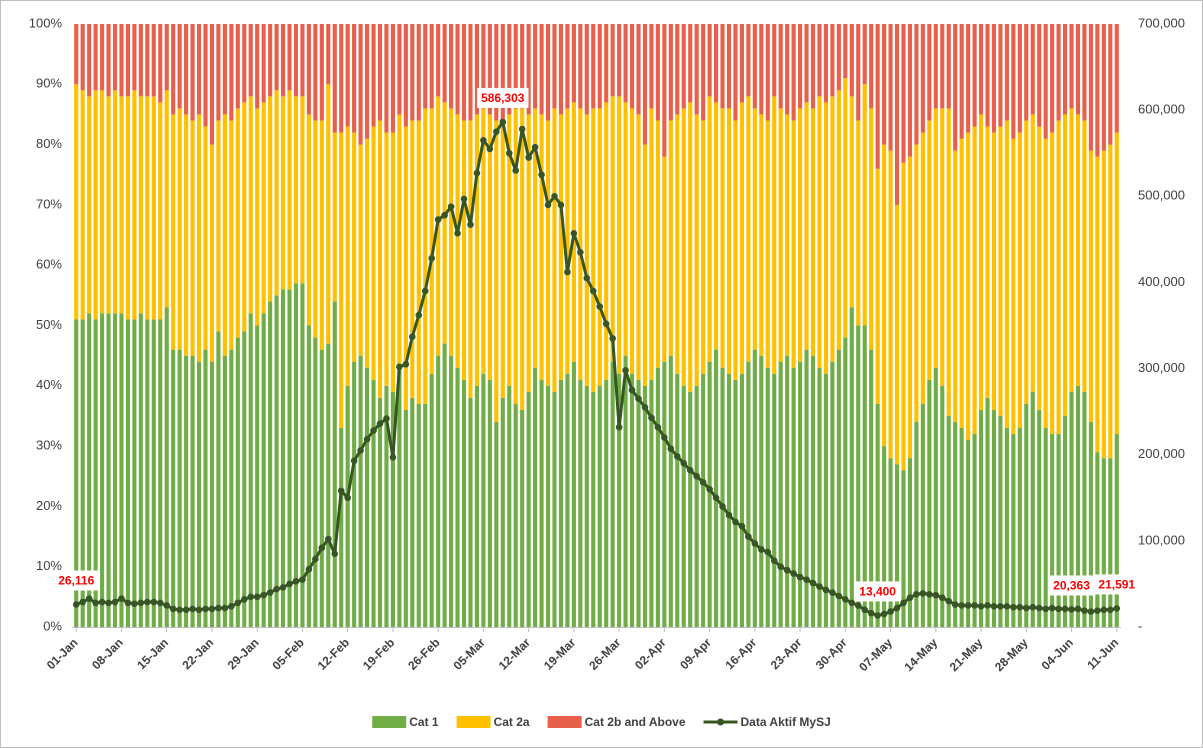  I want to click on data-label-box, so click(1117, 584).